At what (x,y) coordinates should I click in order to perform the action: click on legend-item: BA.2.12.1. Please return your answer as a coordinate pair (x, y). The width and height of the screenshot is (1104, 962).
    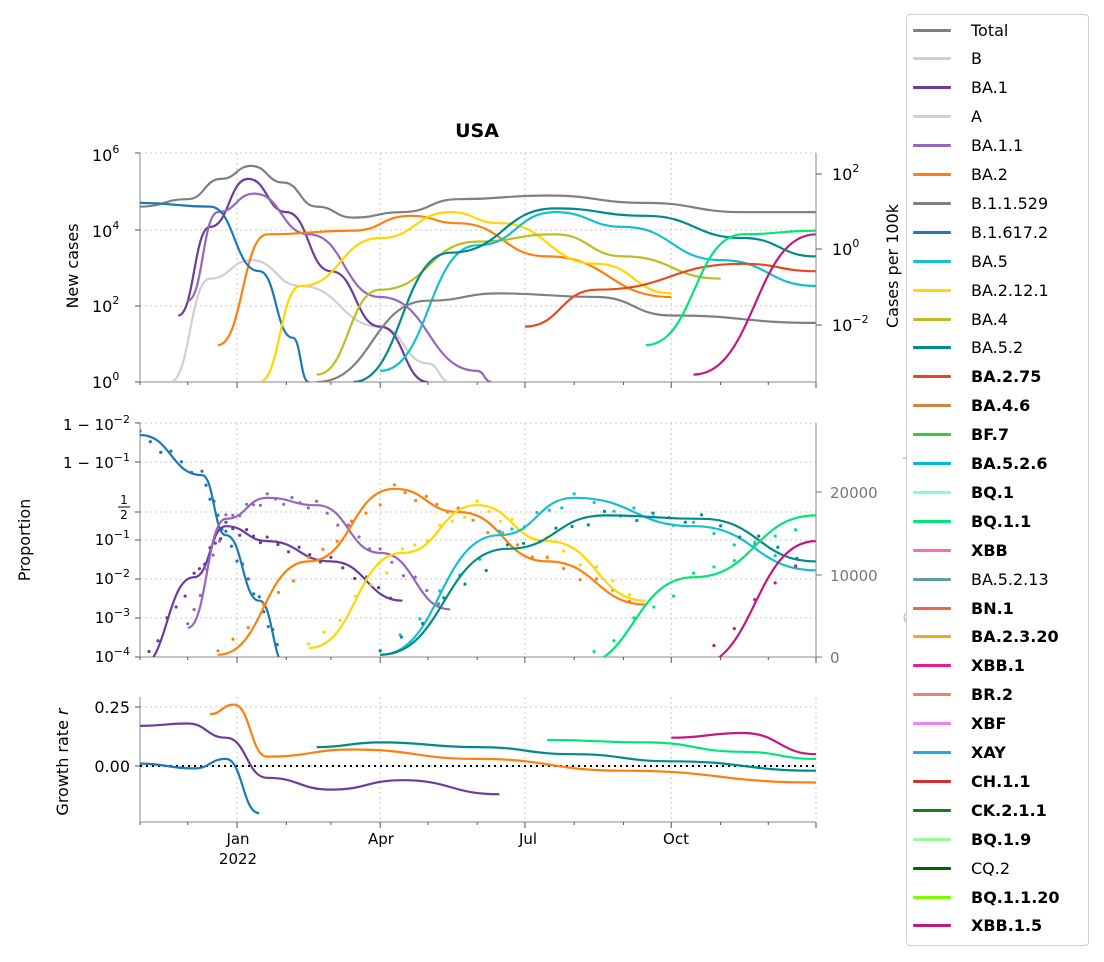
    Looking at the image, I should click on (981, 290).